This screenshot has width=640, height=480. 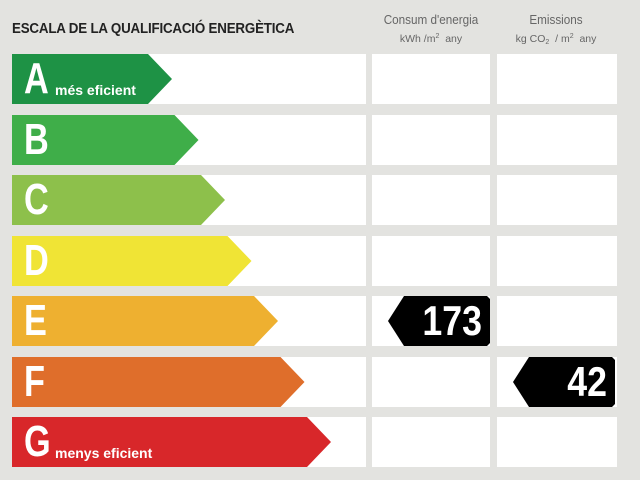 I want to click on class-sublabel: més eficient, so click(x=95, y=90).